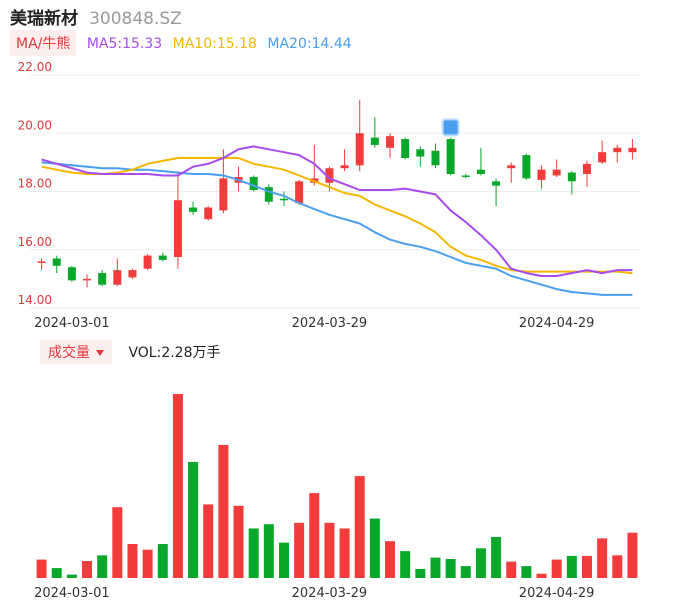 Image resolution: width=686 pixels, height=606 pixels. Describe the element at coordinates (69, 353) in the screenshot. I see `volume-toggle-label: 成交量` at that location.